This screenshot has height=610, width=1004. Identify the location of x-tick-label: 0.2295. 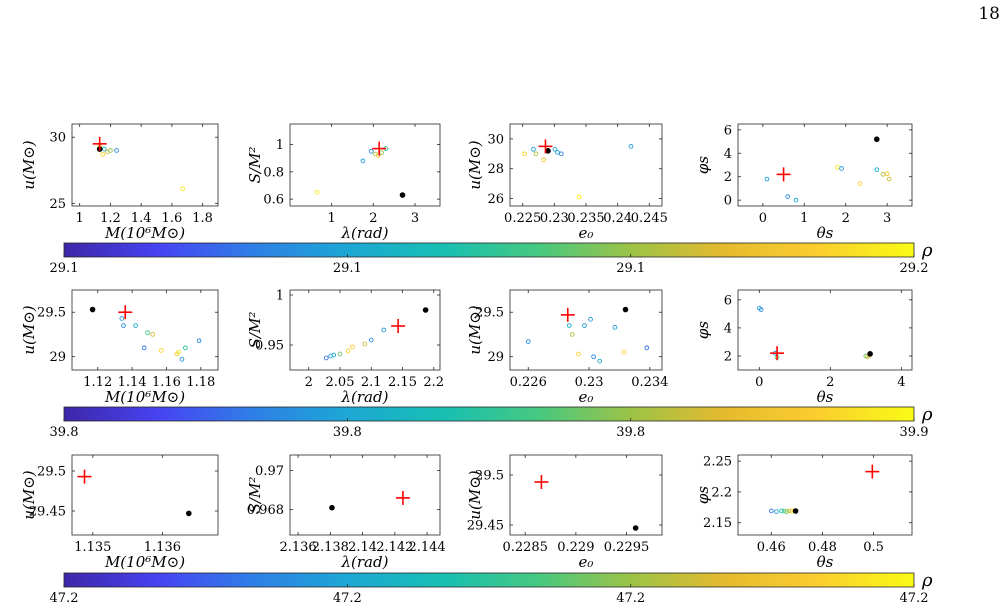
(627, 547).